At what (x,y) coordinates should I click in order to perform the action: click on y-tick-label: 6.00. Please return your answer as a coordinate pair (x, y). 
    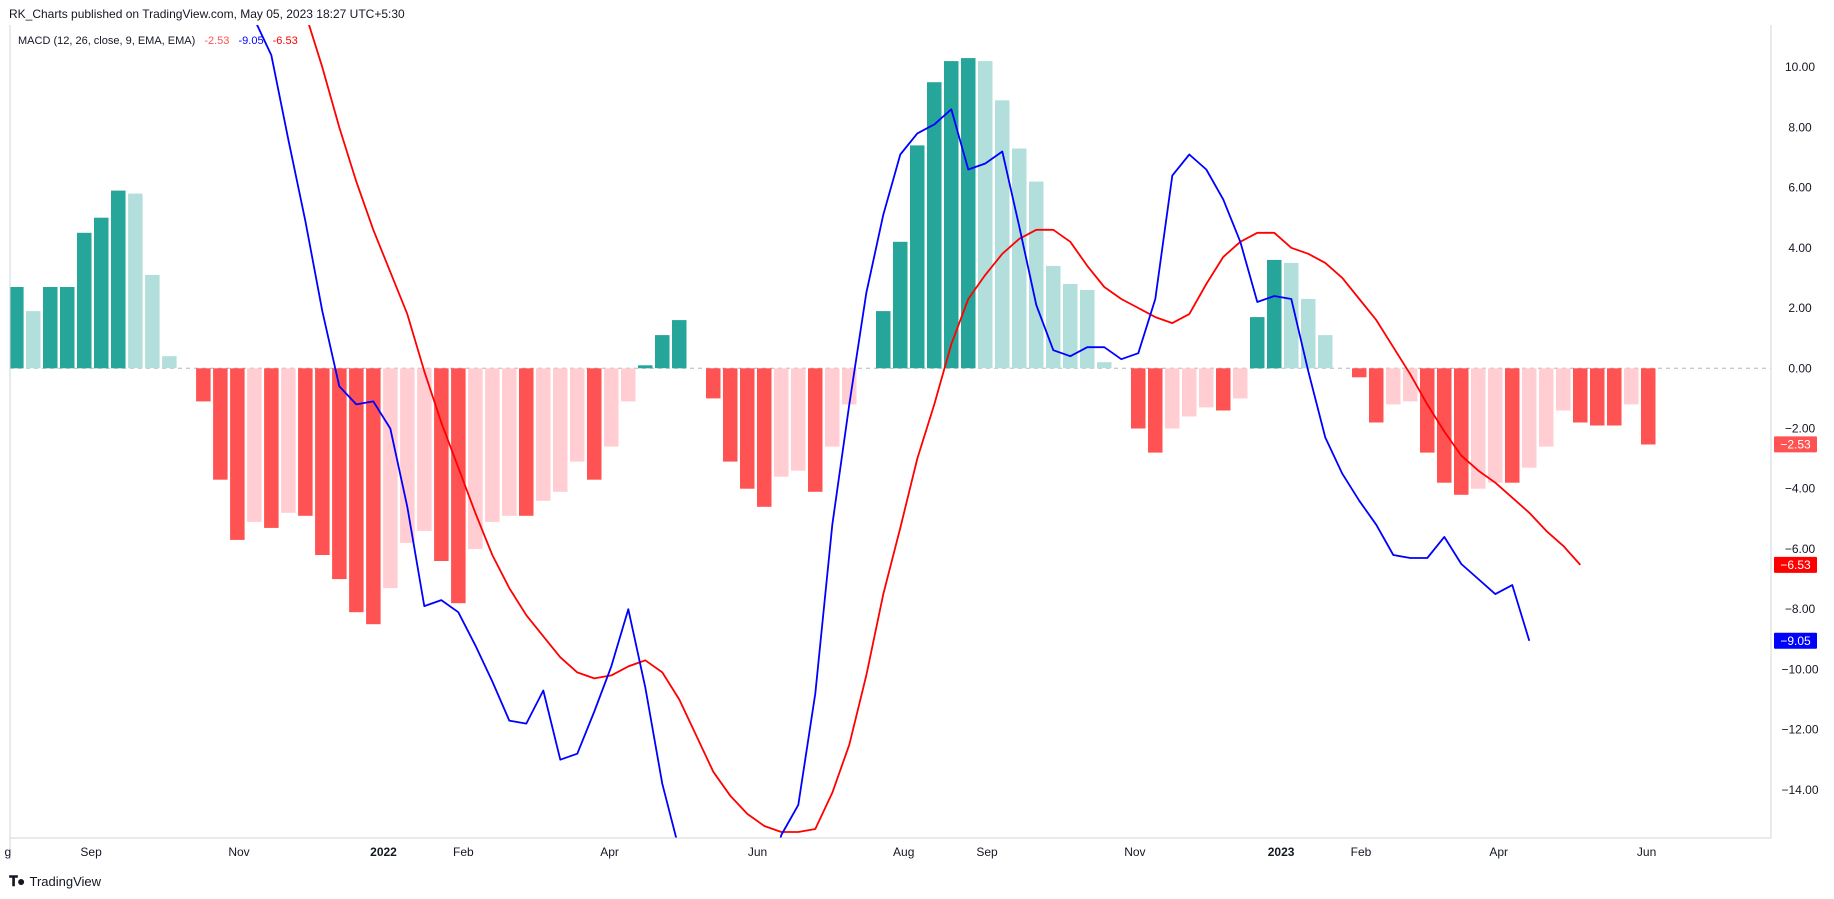
    Looking at the image, I should click on (1800, 188).